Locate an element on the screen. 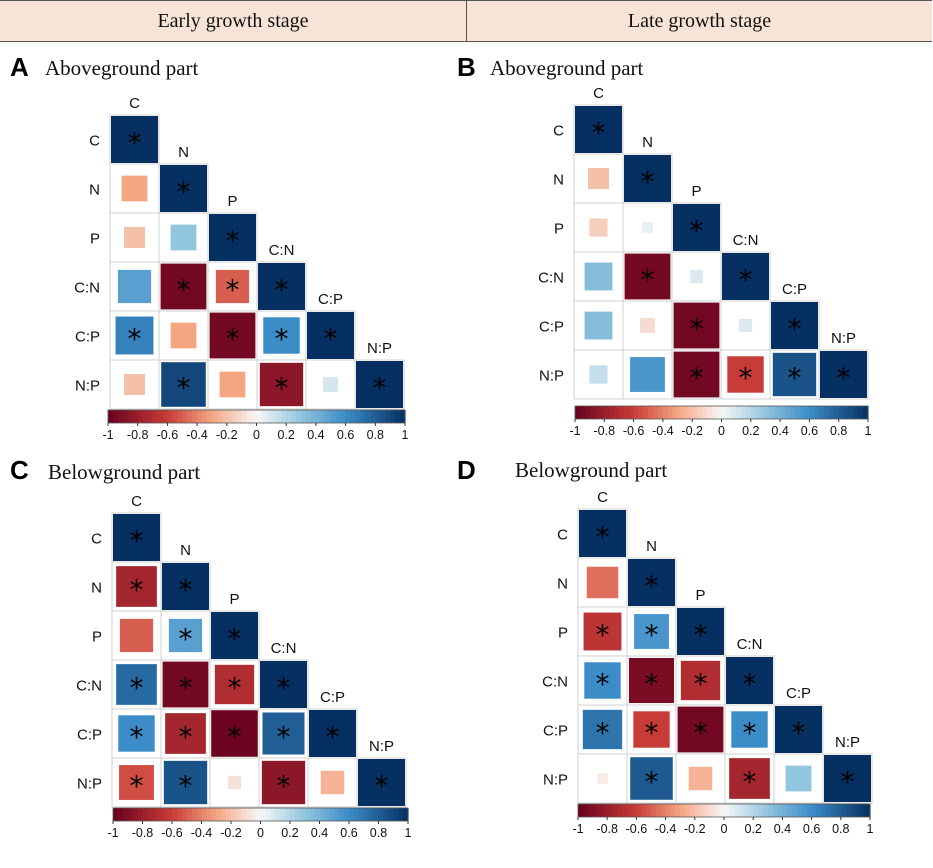 Image resolution: width=933 pixels, height=868 pixels. colorbar-tick-label: 1 is located at coordinates (870, 829).